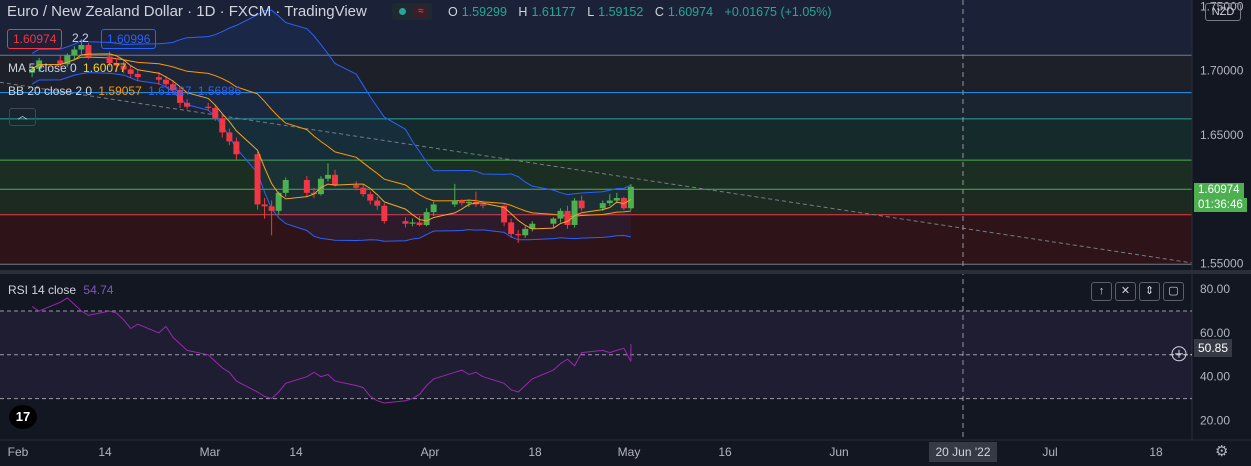 The image size is (1251, 466). Describe the element at coordinates (1049, 452) in the screenshot. I see `time-axis-label: Jul` at that location.